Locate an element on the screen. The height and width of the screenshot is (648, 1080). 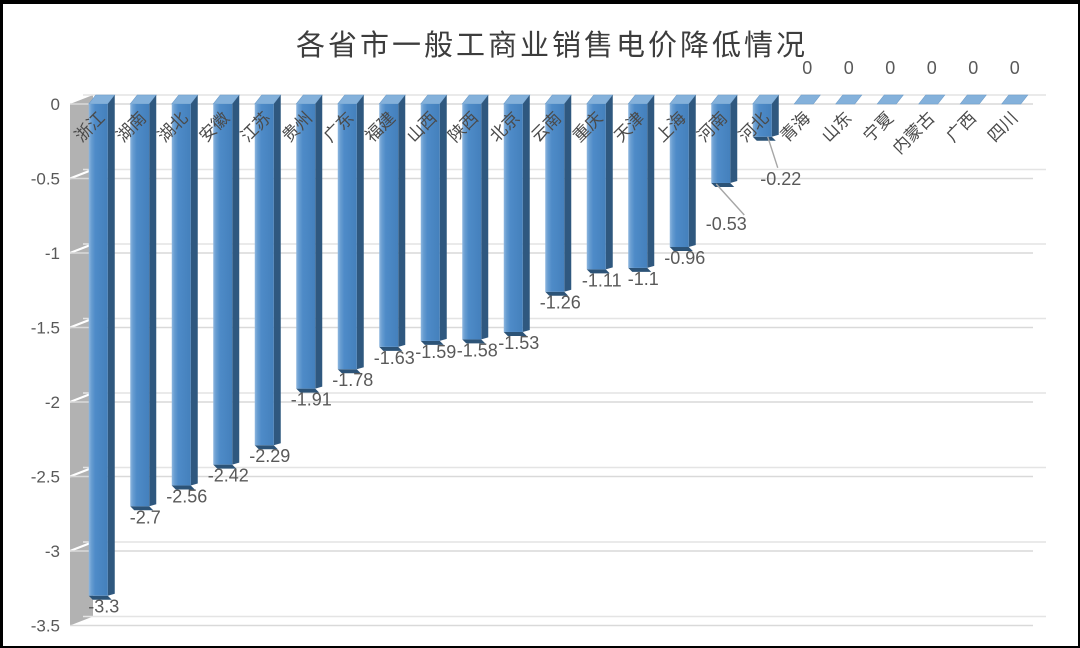
category-label: 宁夏 is located at coordinates (878, 126).